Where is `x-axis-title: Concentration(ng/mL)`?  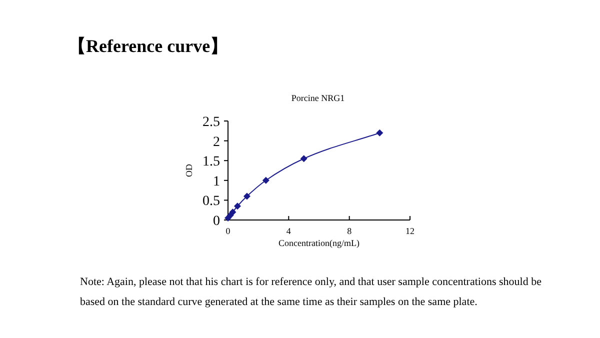
x-axis-title: Concentration(ng/mL) is located at coordinates (319, 243).